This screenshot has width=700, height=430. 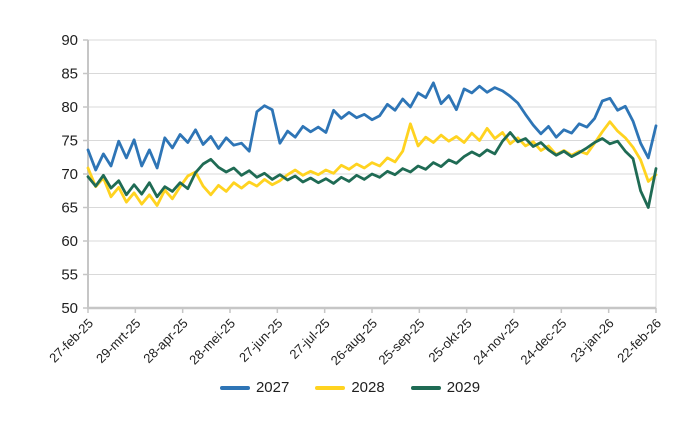 What do you see at coordinates (463, 387) in the screenshot?
I see `legend-label-2029: 2029` at bounding box center [463, 387].